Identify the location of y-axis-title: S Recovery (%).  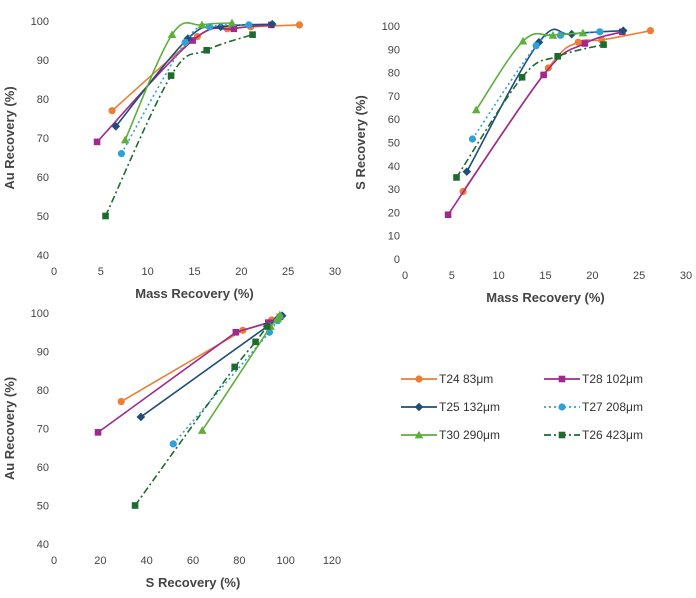
(360, 142).